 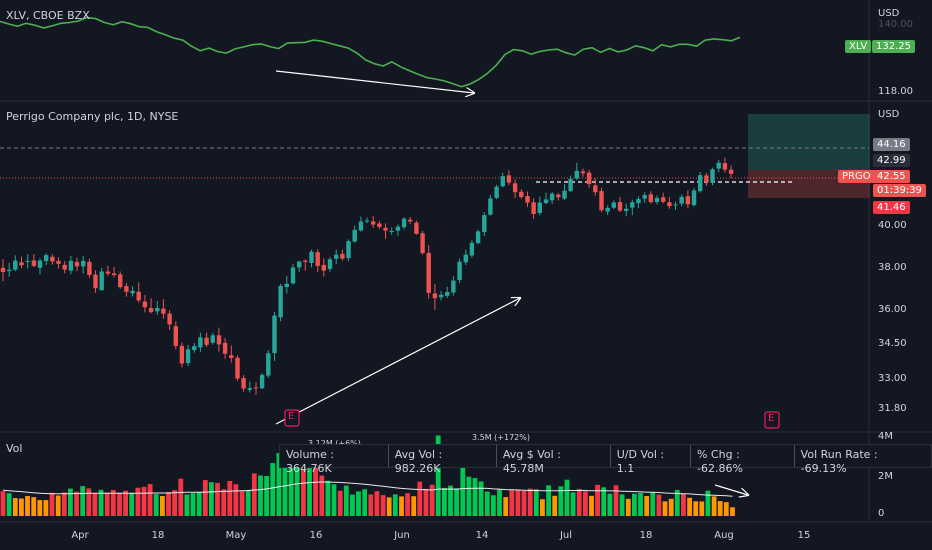 What do you see at coordinates (370, 52) in the screenshot?
I see `xlv-line` at bounding box center [370, 52].